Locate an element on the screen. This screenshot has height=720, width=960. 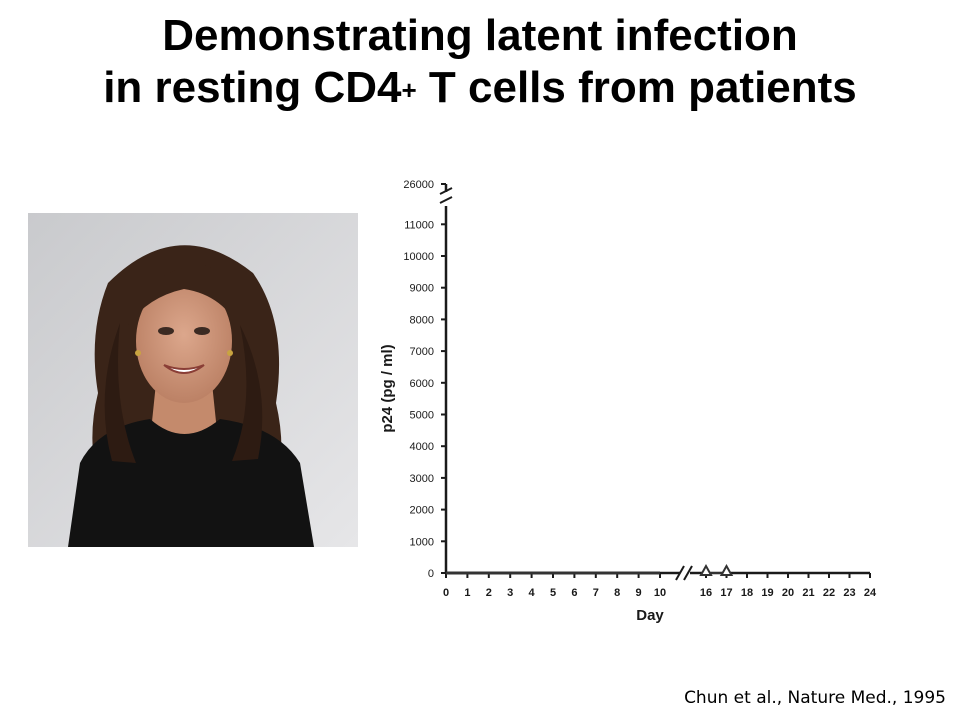
y-tick-label: 26000 is located at coordinates (418, 185).